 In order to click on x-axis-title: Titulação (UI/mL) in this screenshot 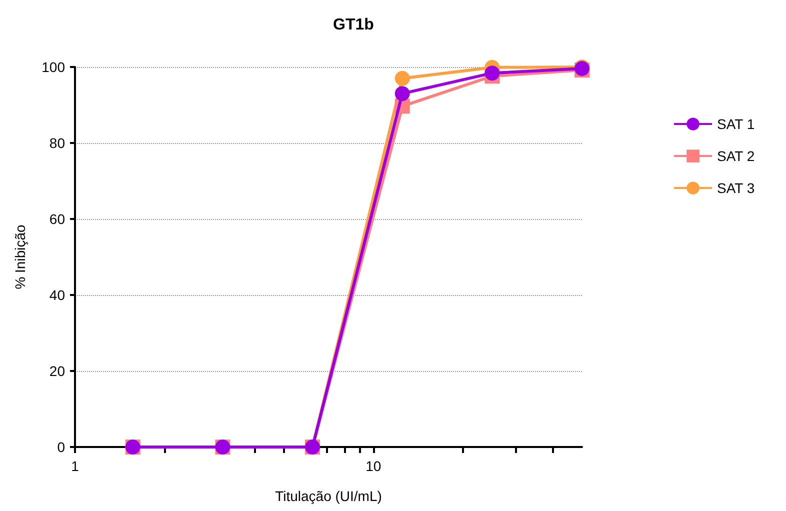, I will do `click(328, 496)`.